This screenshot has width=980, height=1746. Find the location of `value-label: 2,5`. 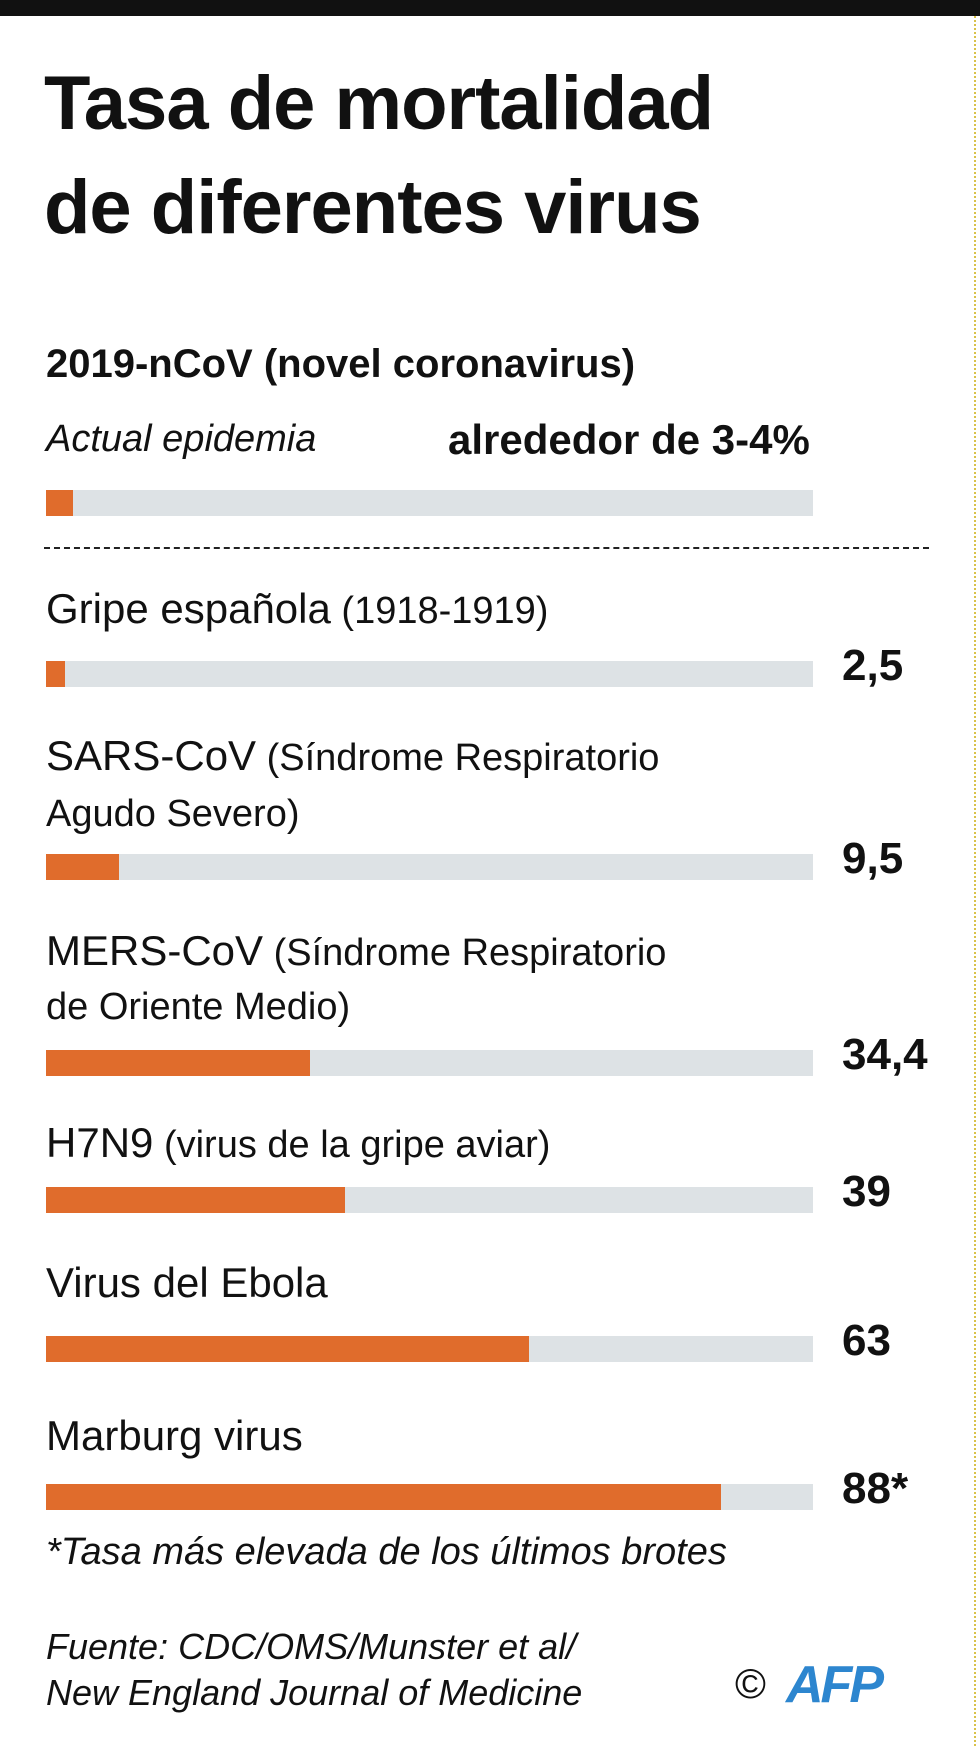

value-label: 2,5 is located at coordinates (873, 665).